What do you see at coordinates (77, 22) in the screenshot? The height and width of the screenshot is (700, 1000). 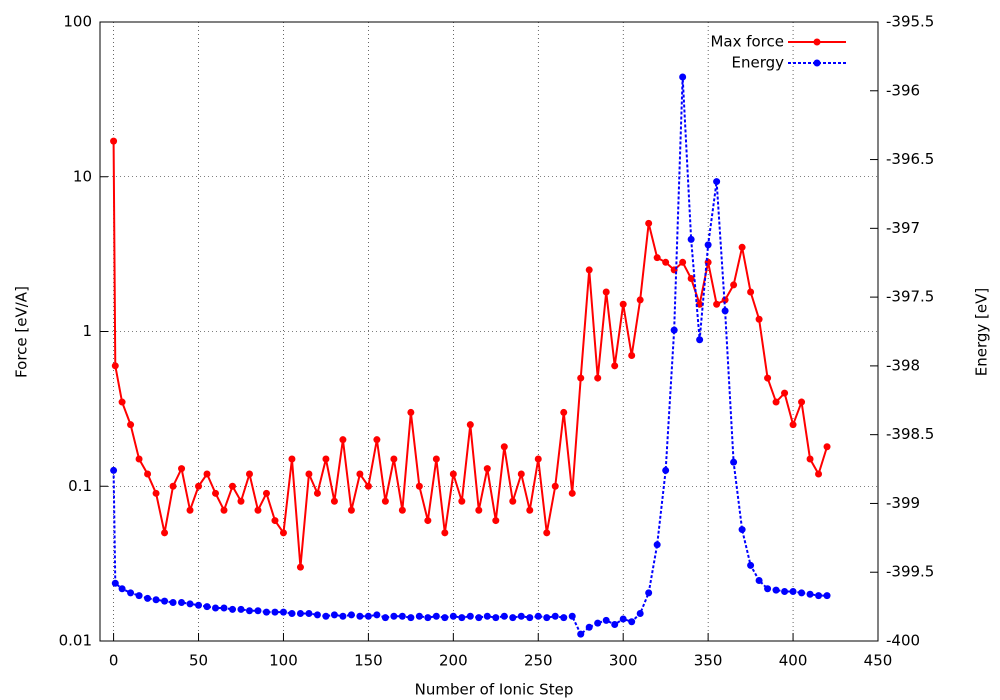 I see `y-tick-label: 100` at bounding box center [77, 22].